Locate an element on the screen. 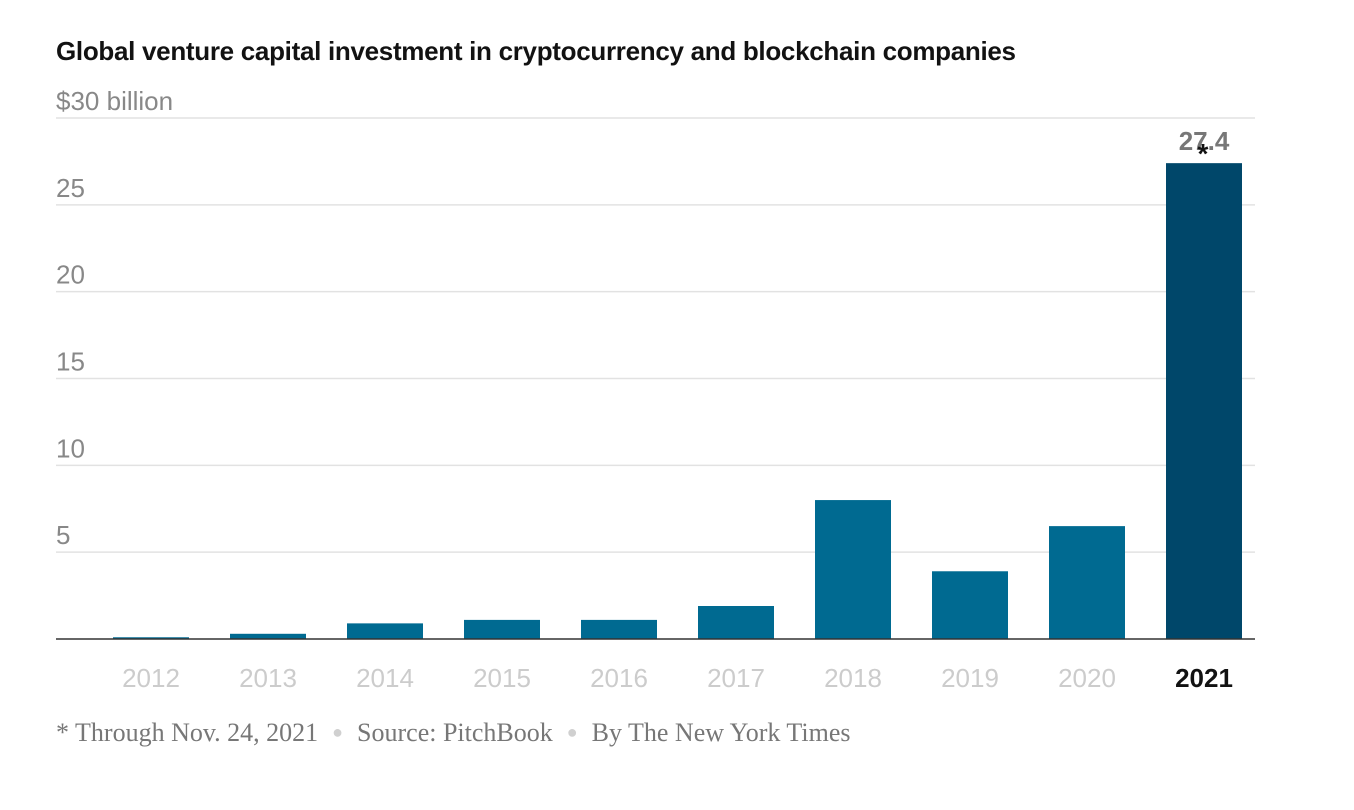 The height and width of the screenshot is (810, 1354). x-axis-ticks: 2012 2013 2014 2015 2016 2017 2018 2019 2020 2021 is located at coordinates (677, 678).